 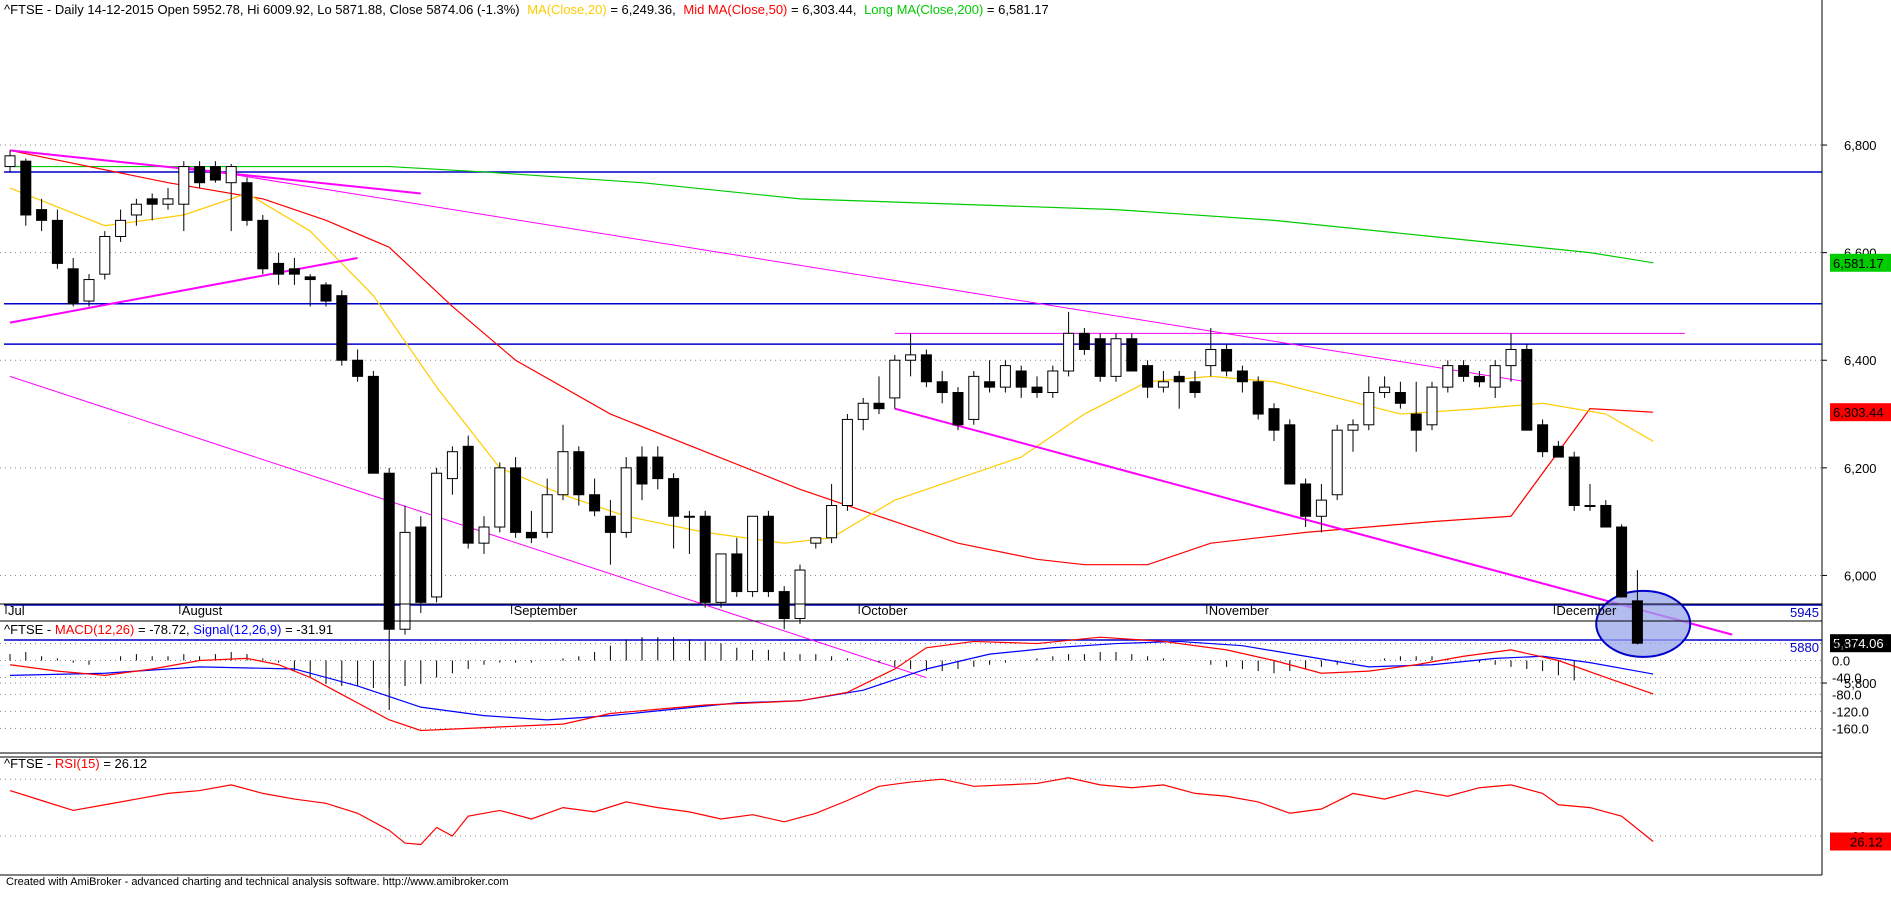 What do you see at coordinates (1847, 694) in the screenshot?
I see `macd-y-tick-label: -80.0` at bounding box center [1847, 694].